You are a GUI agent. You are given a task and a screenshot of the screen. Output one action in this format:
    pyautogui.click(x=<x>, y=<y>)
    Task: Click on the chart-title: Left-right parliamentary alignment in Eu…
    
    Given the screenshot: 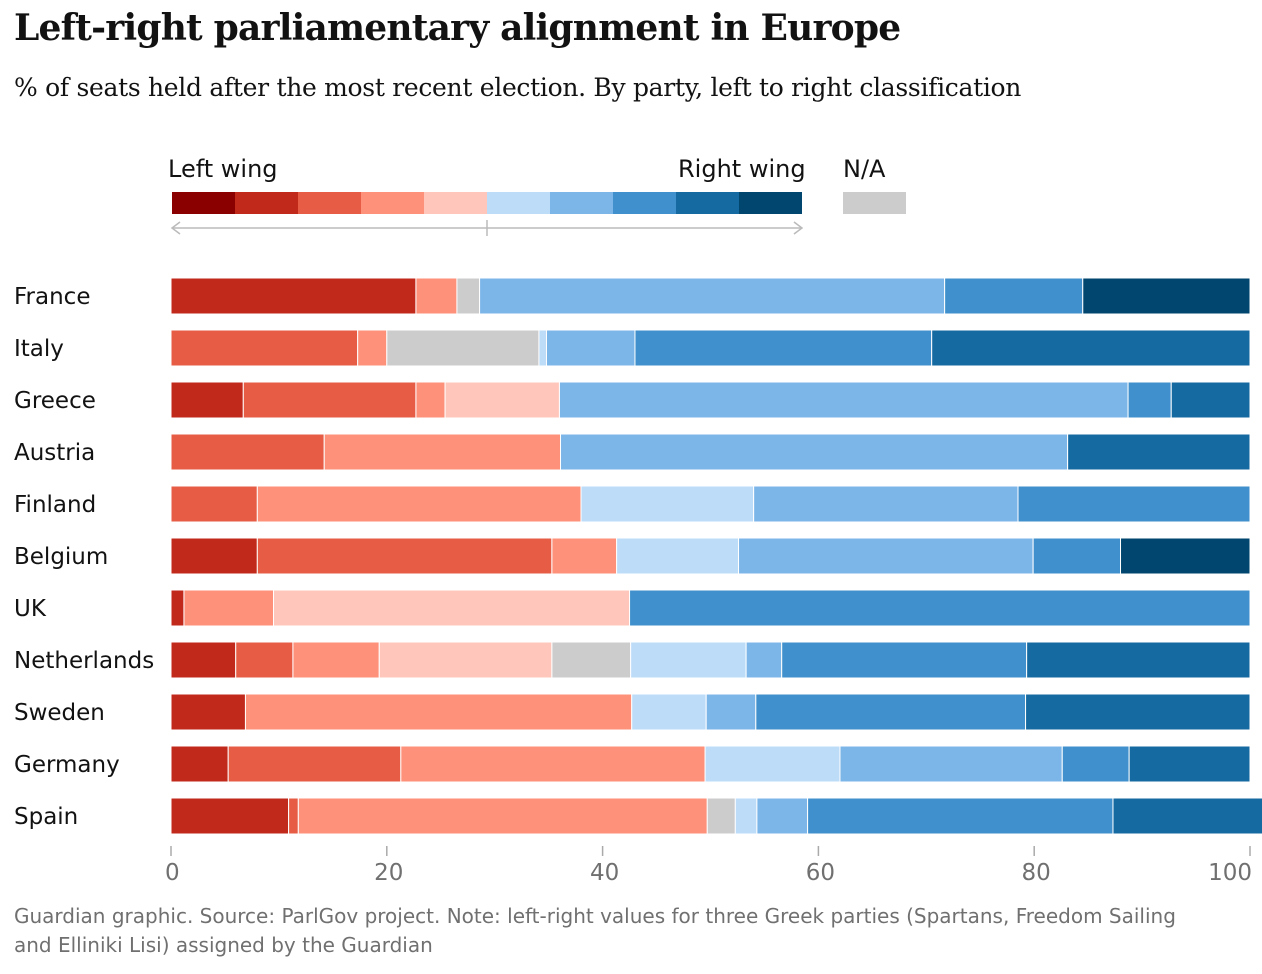 What is the action you would take?
    pyautogui.click(x=457, y=28)
    